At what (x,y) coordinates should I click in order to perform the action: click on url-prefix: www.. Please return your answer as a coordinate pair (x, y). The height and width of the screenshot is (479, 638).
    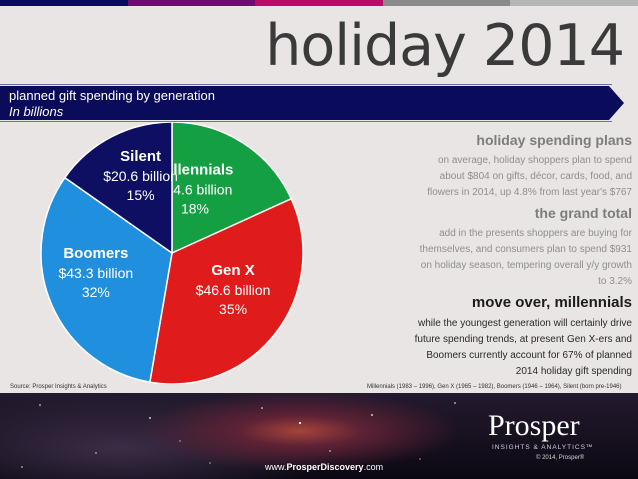
    Looking at the image, I should click on (276, 467).